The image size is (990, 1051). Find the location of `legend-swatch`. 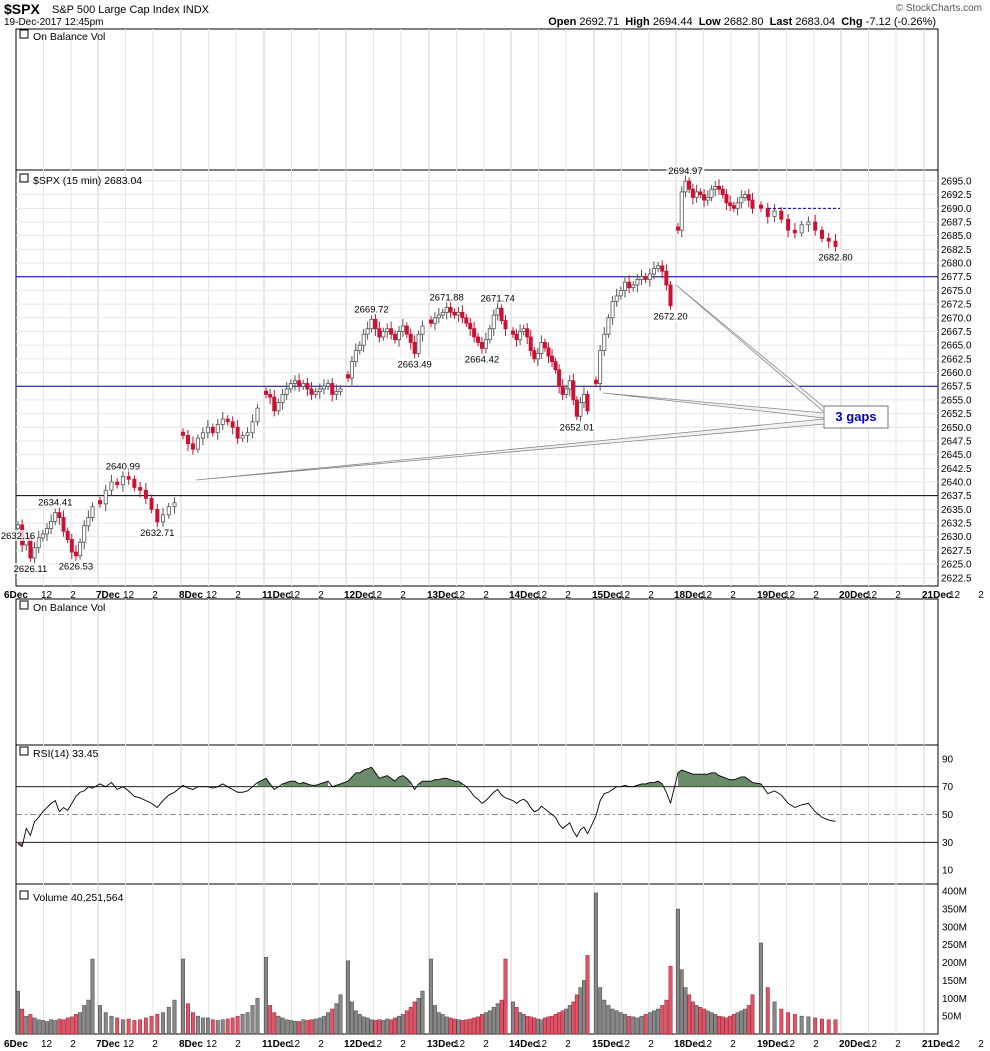

legend-swatch is located at coordinates (24, 34).